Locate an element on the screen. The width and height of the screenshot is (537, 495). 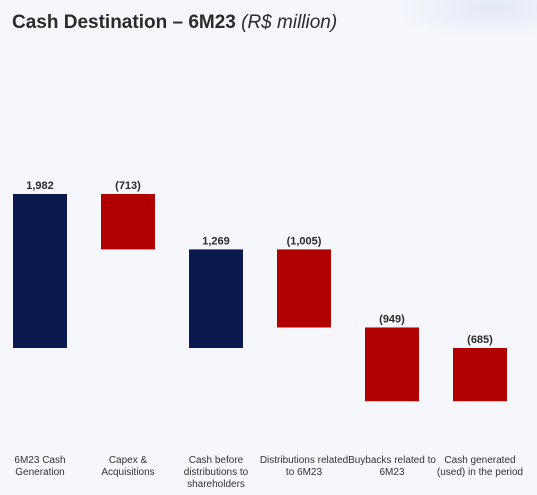
category-label-6: Cash generated (used) in the period is located at coordinates (480, 466).